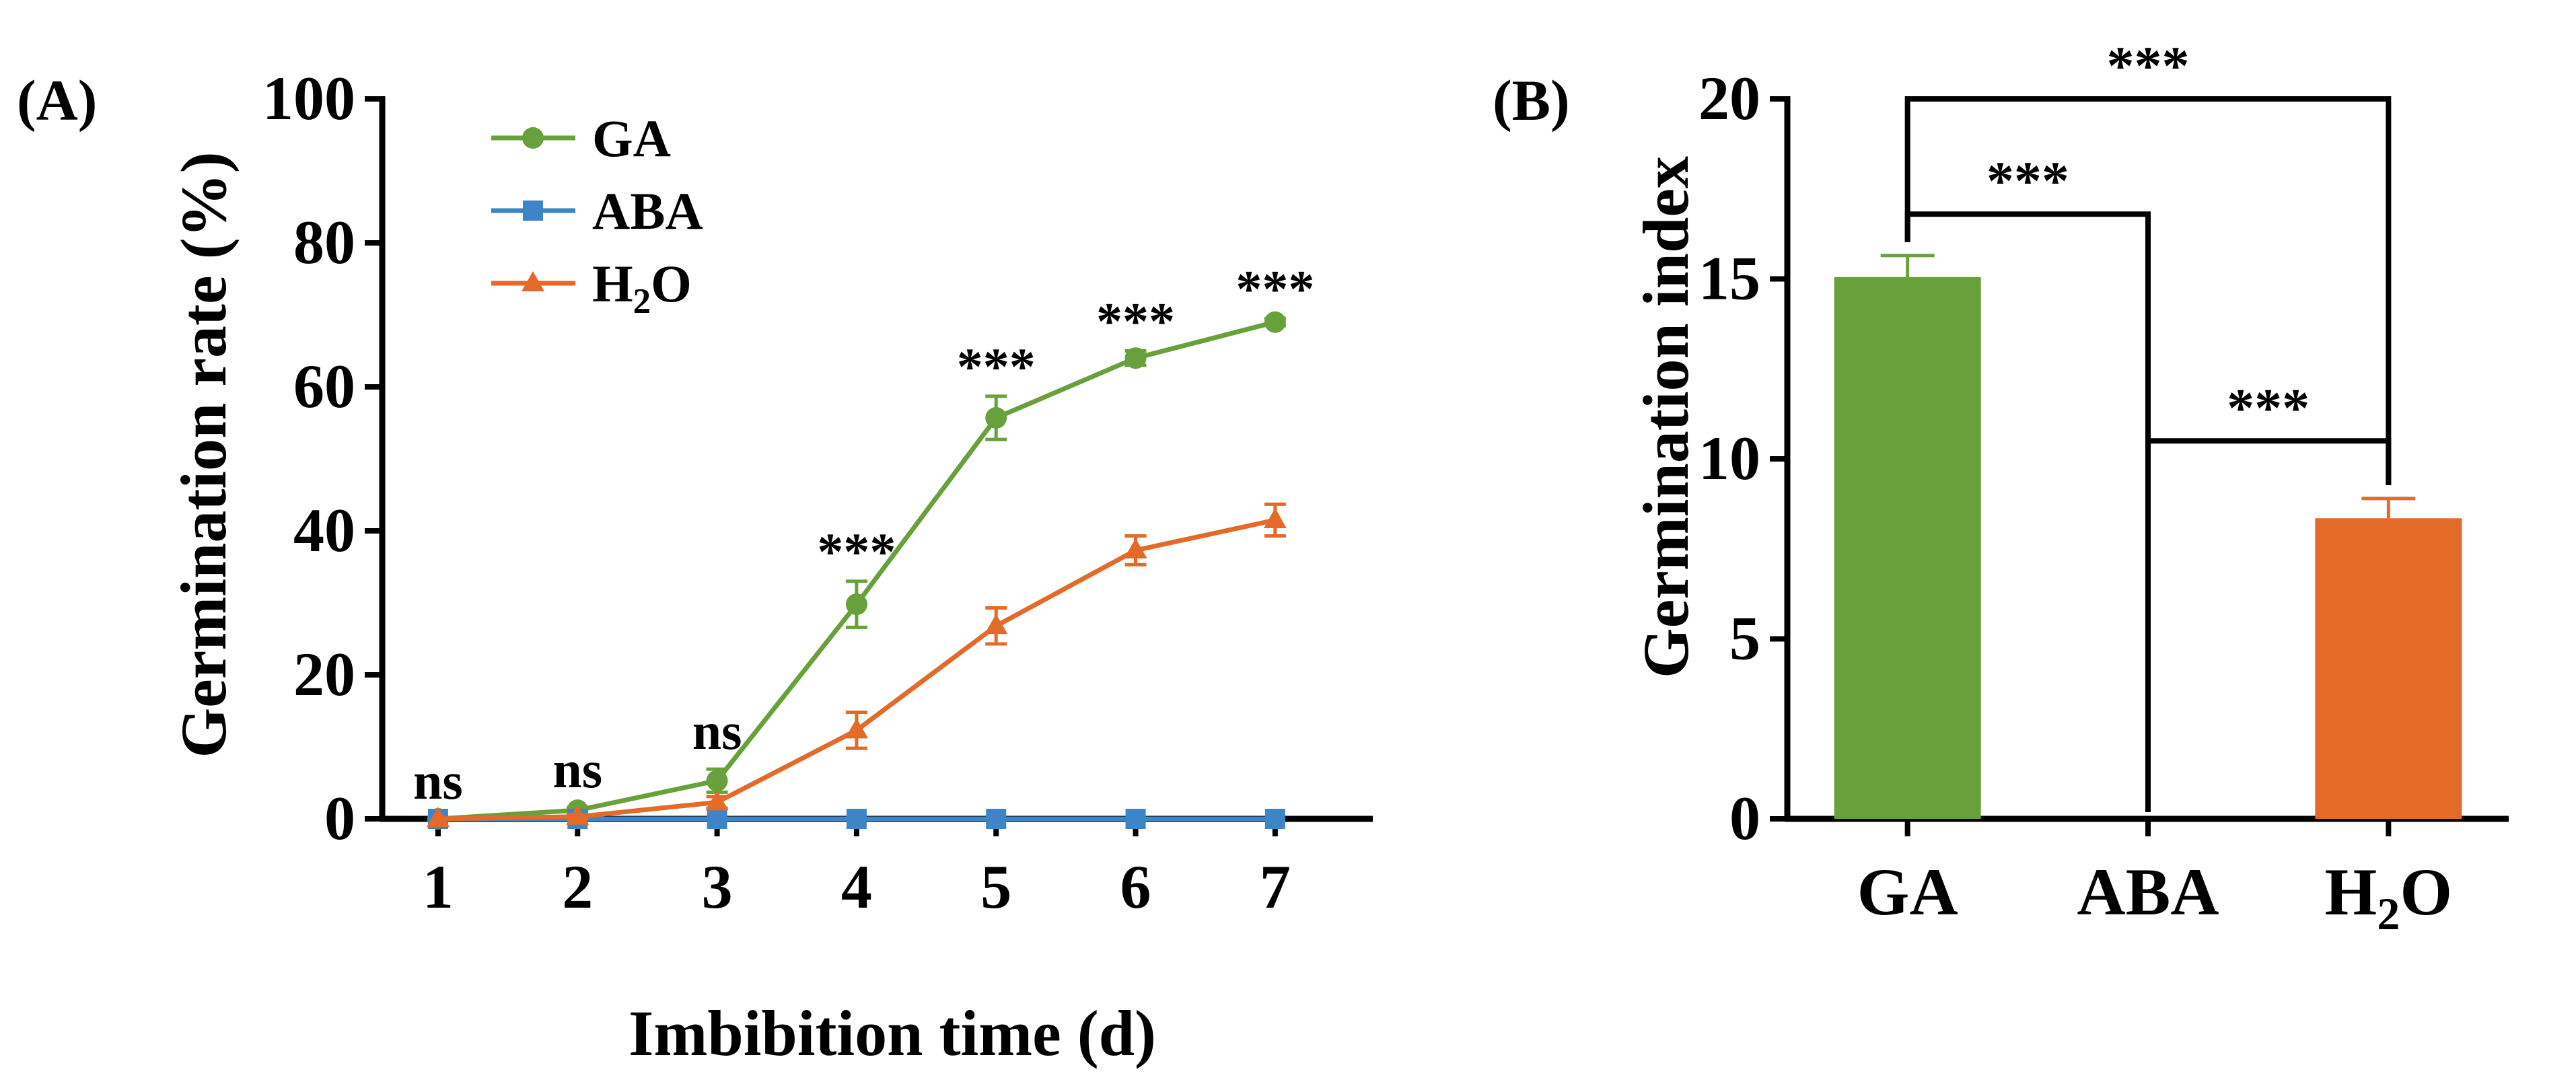  What do you see at coordinates (1744, 818) in the screenshot?
I see `panel-b-y-tick-label: 0` at bounding box center [1744, 818].